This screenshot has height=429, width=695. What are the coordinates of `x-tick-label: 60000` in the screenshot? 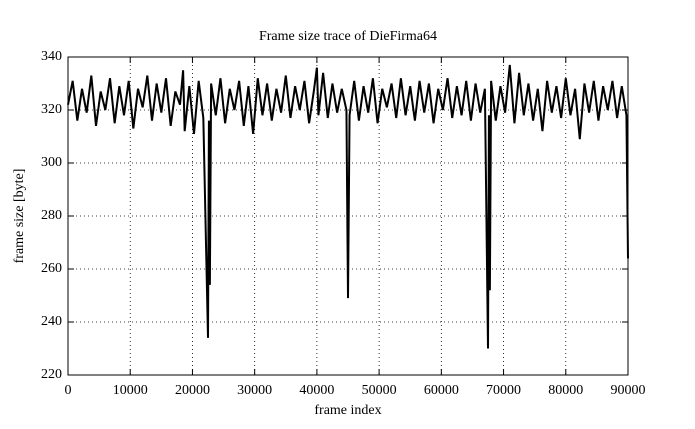 It's located at (441, 390).